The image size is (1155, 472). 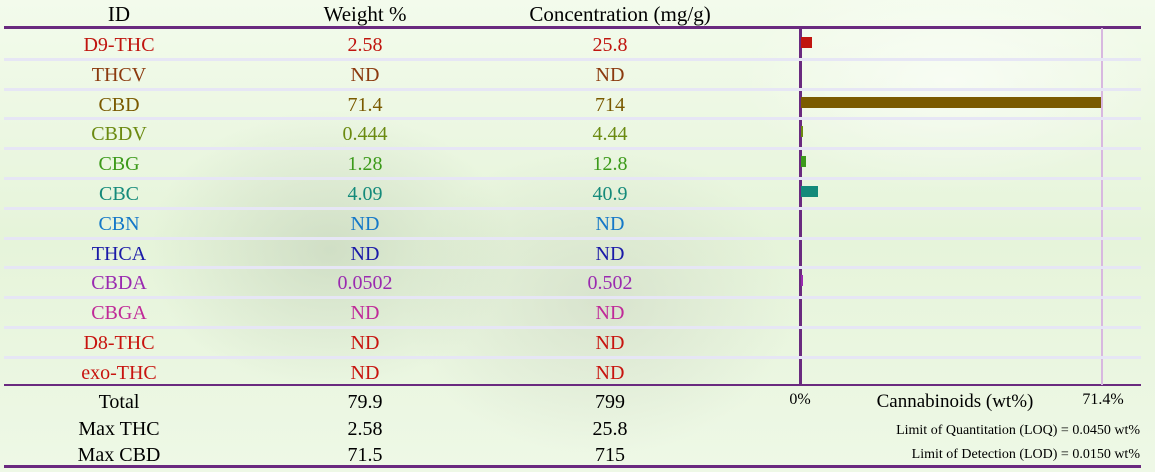 I want to click on cell-concentration: 4.44, so click(x=610, y=134).